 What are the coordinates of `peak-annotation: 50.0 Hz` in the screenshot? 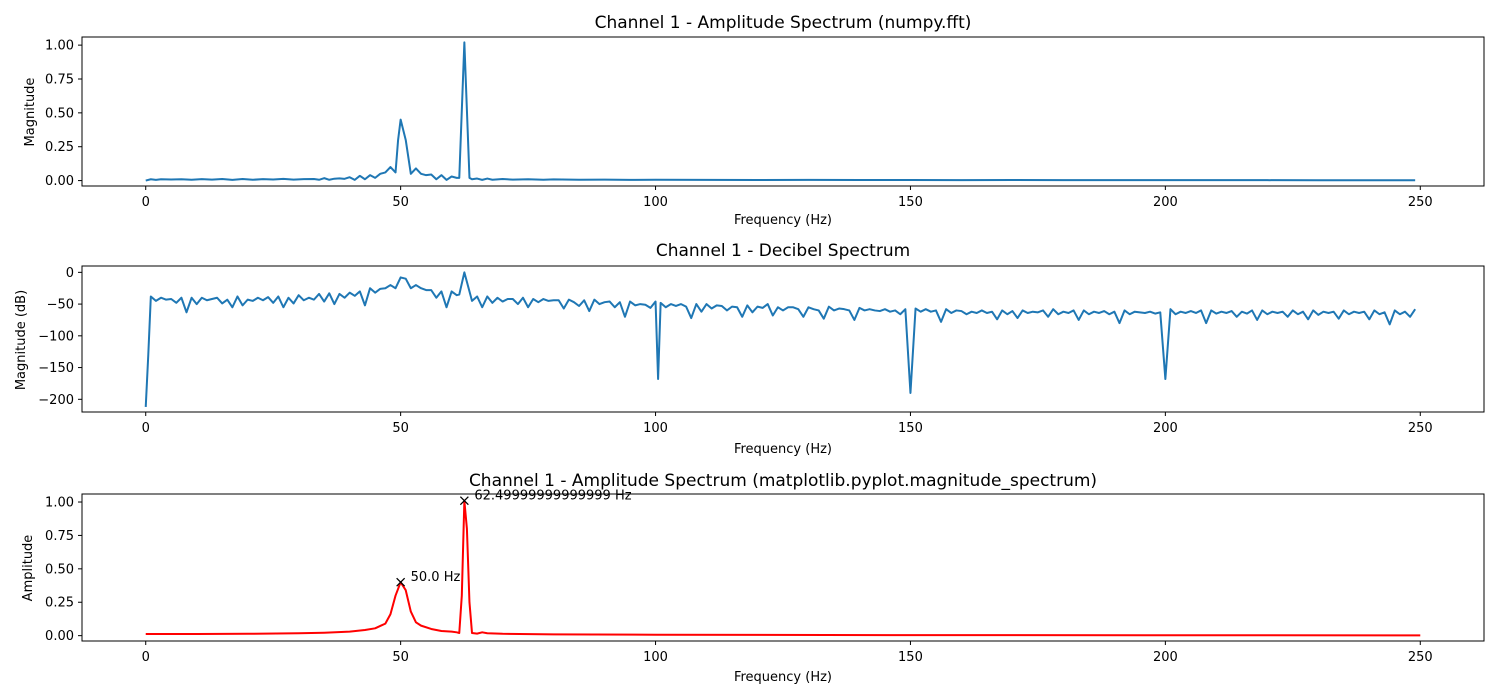 It's located at (436, 577).